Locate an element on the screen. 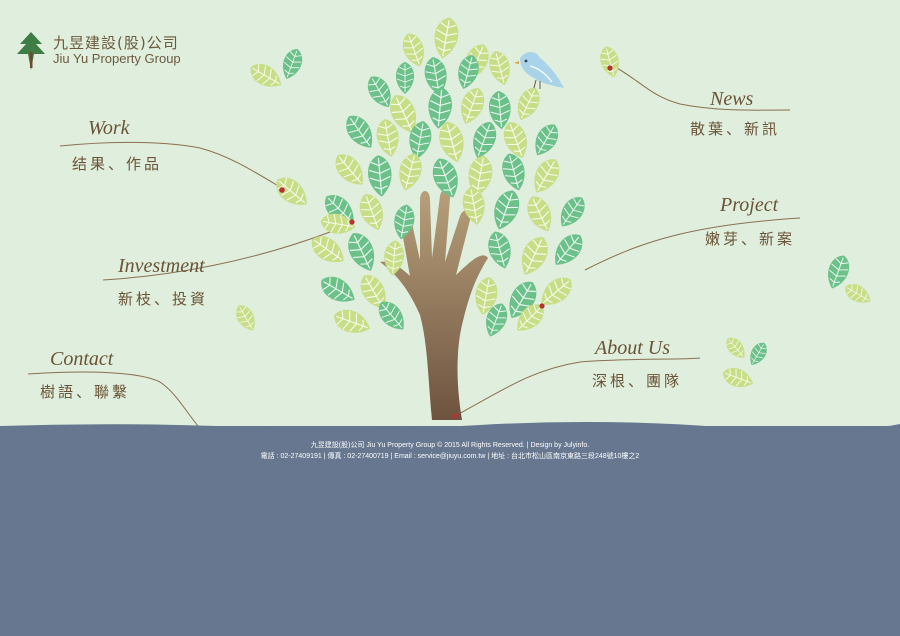 Image resolution: width=900 pixels, height=636 pixels. nav-contact-title: Contact is located at coordinates (82, 359).